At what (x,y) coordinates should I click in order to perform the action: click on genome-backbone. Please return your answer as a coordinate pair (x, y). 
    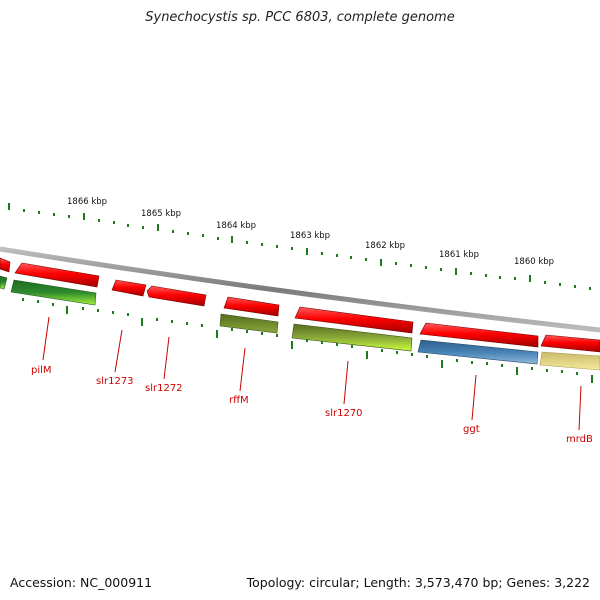
    Looking at the image, I should click on (300, 289).